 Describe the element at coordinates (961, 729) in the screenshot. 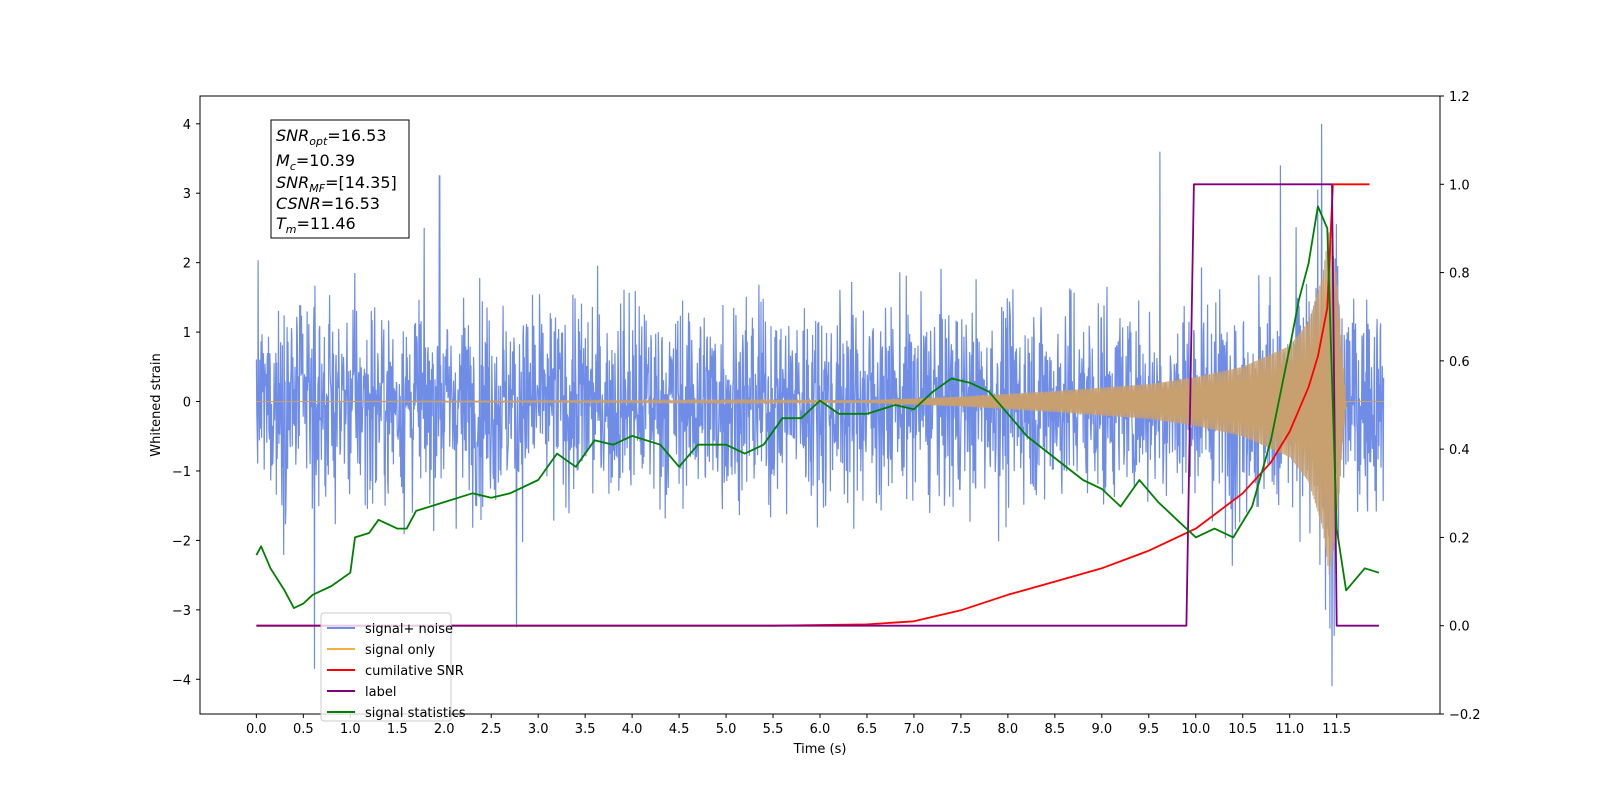

I see `x-tick-label: 7.5` at that location.